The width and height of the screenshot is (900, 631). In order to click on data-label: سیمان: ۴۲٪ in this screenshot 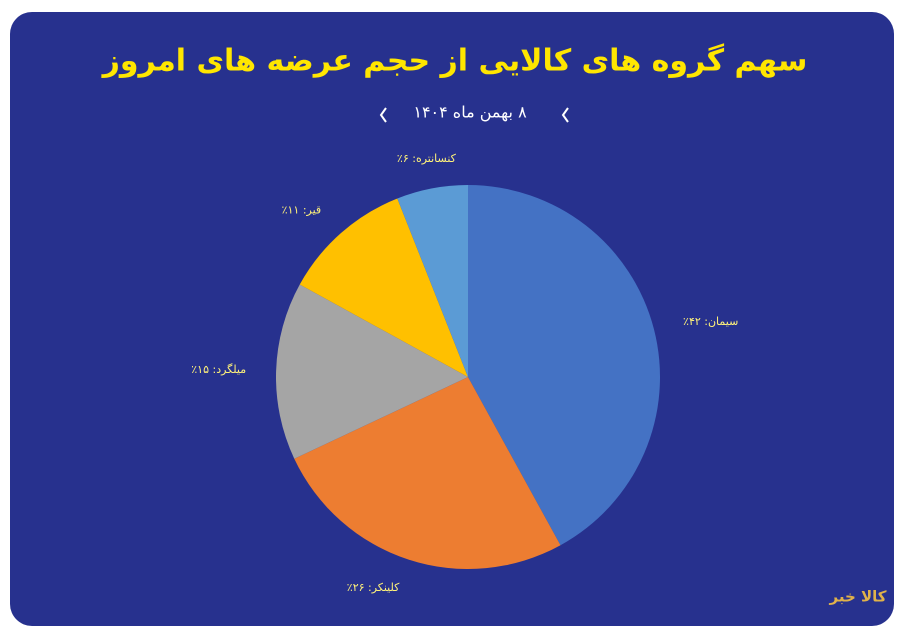, I will do `click(710, 321)`.